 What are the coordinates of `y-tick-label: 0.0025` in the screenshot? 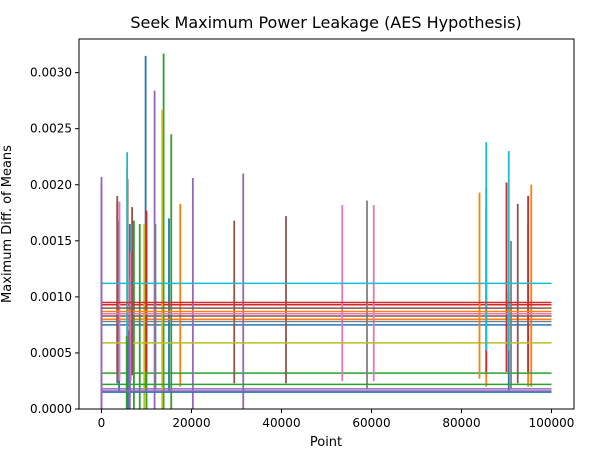 It's located at (51, 129).